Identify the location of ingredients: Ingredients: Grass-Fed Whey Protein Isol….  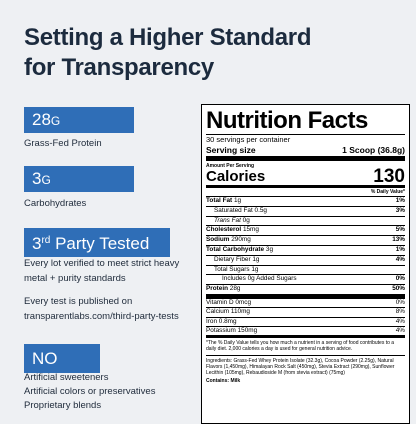
(300, 367).